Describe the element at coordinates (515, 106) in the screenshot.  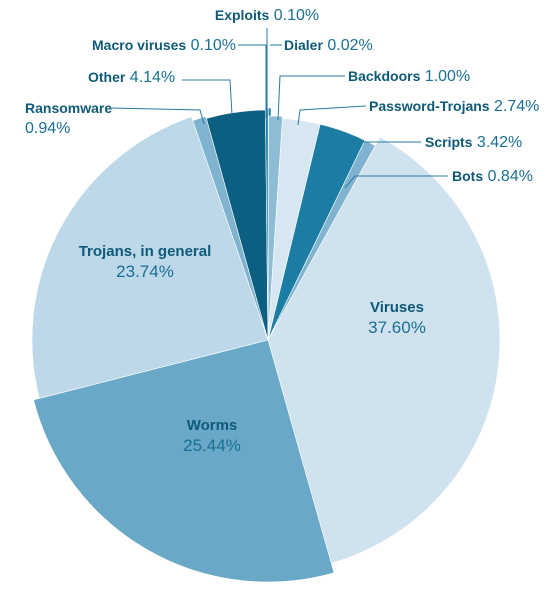
I see `slice-value-password-trojans: 2.74%` at that location.